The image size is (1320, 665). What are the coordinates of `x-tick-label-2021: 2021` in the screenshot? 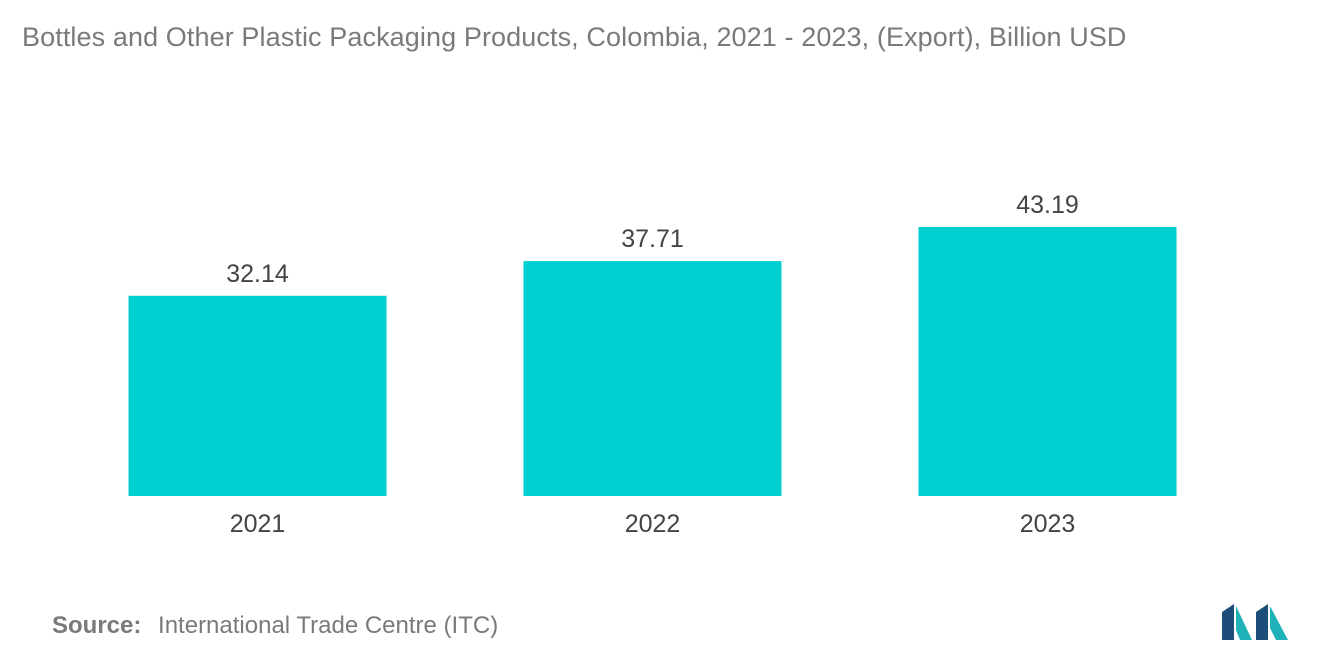 It's located at (258, 524).